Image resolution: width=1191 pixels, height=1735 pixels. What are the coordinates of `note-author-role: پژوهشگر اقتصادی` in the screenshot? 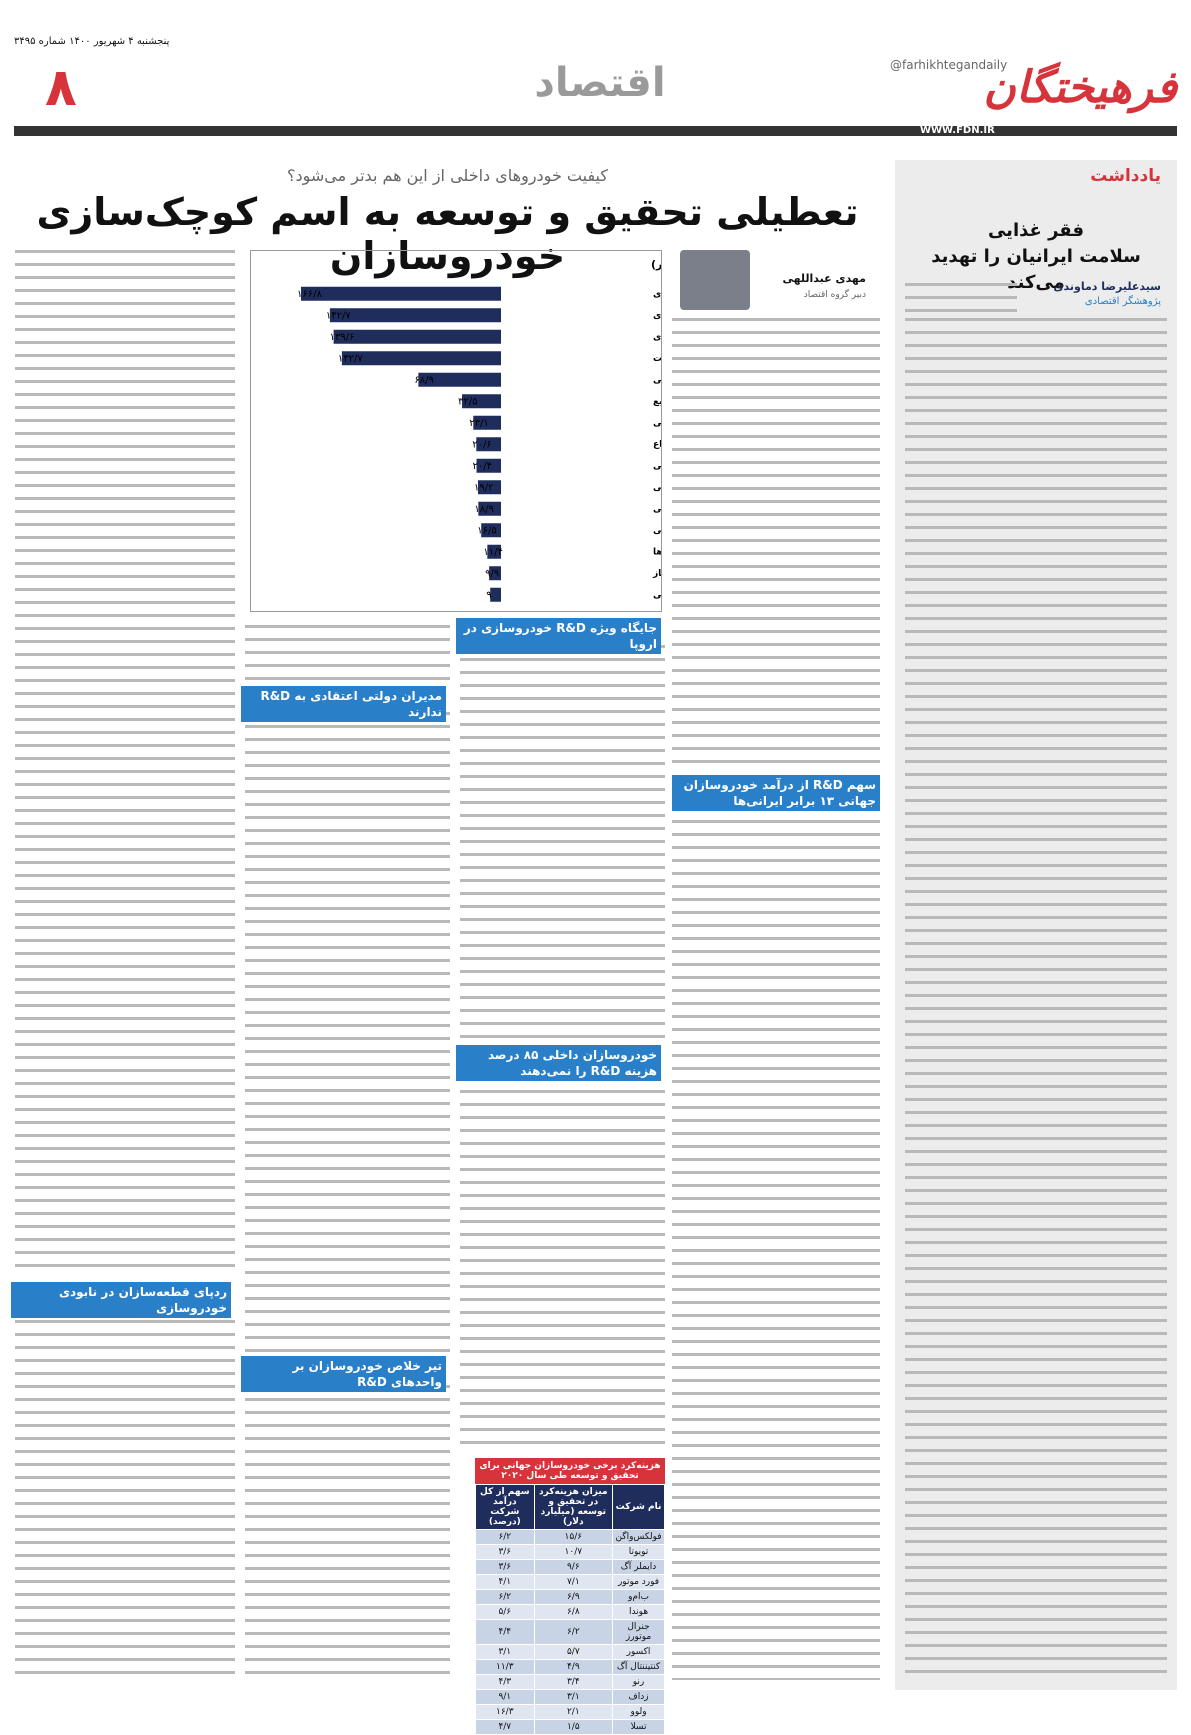 It's located at (1122, 301).